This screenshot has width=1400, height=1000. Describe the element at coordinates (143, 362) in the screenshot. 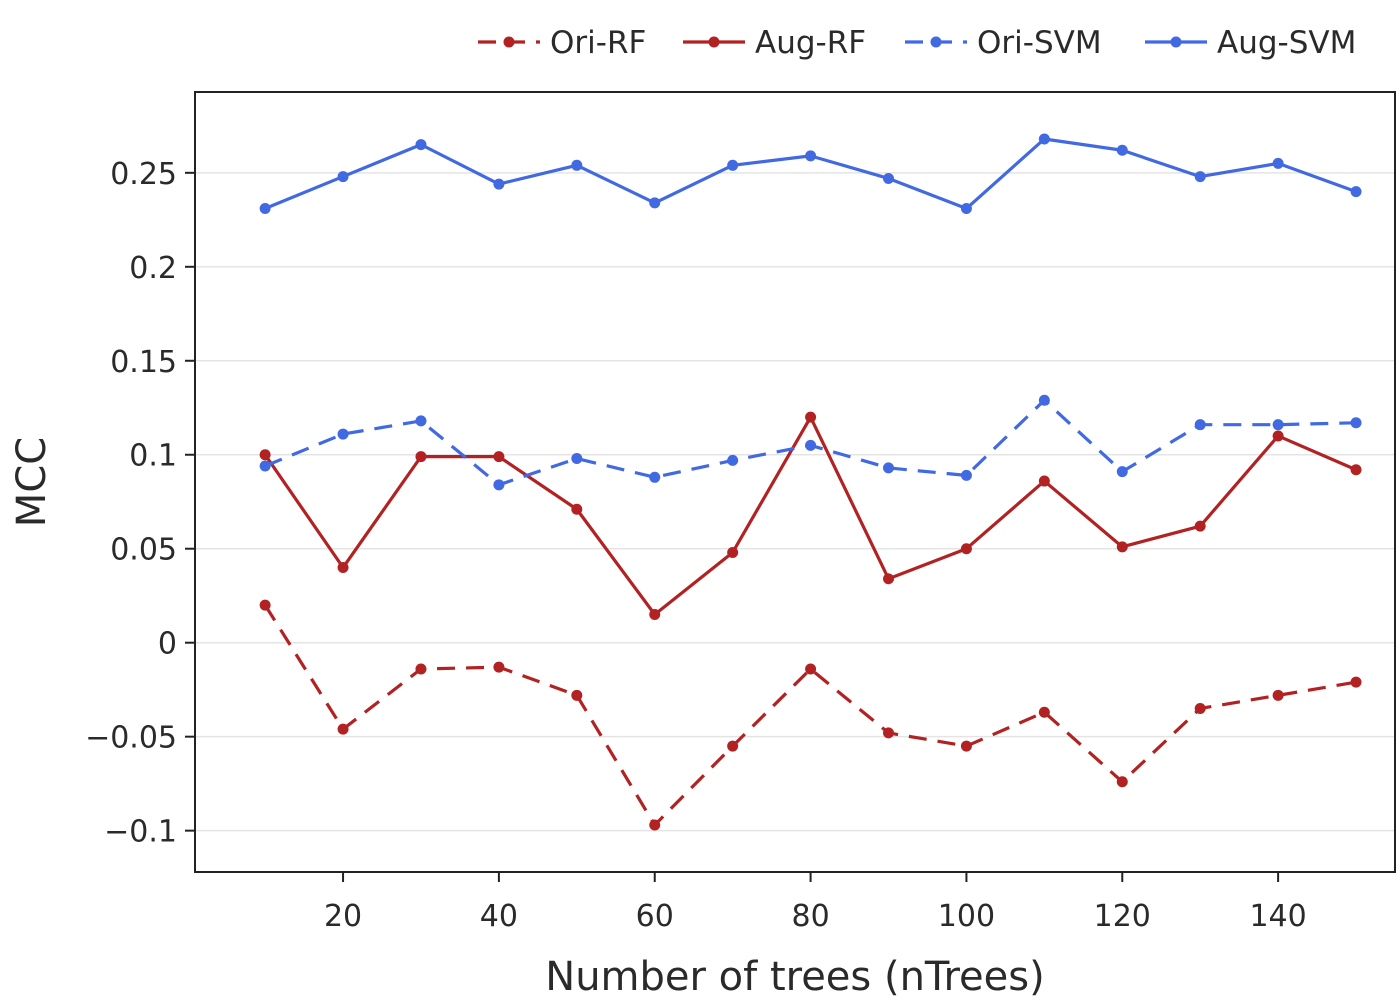

I see `y-tick-label: 0.15` at that location.